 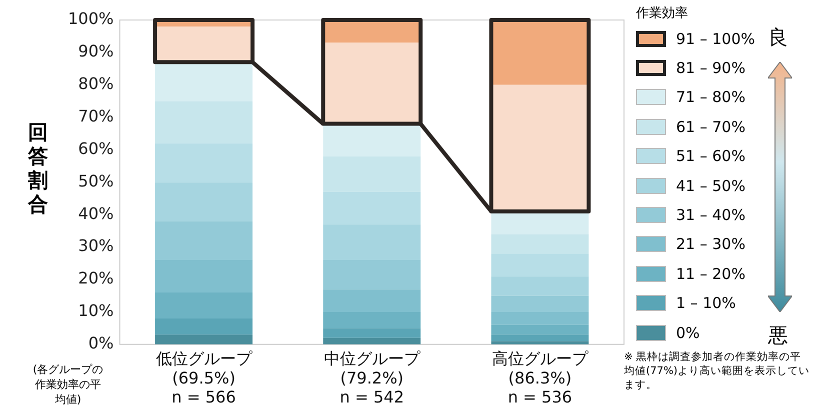 I want to click on legend-label: 21 – 30%, so click(x=711, y=244).